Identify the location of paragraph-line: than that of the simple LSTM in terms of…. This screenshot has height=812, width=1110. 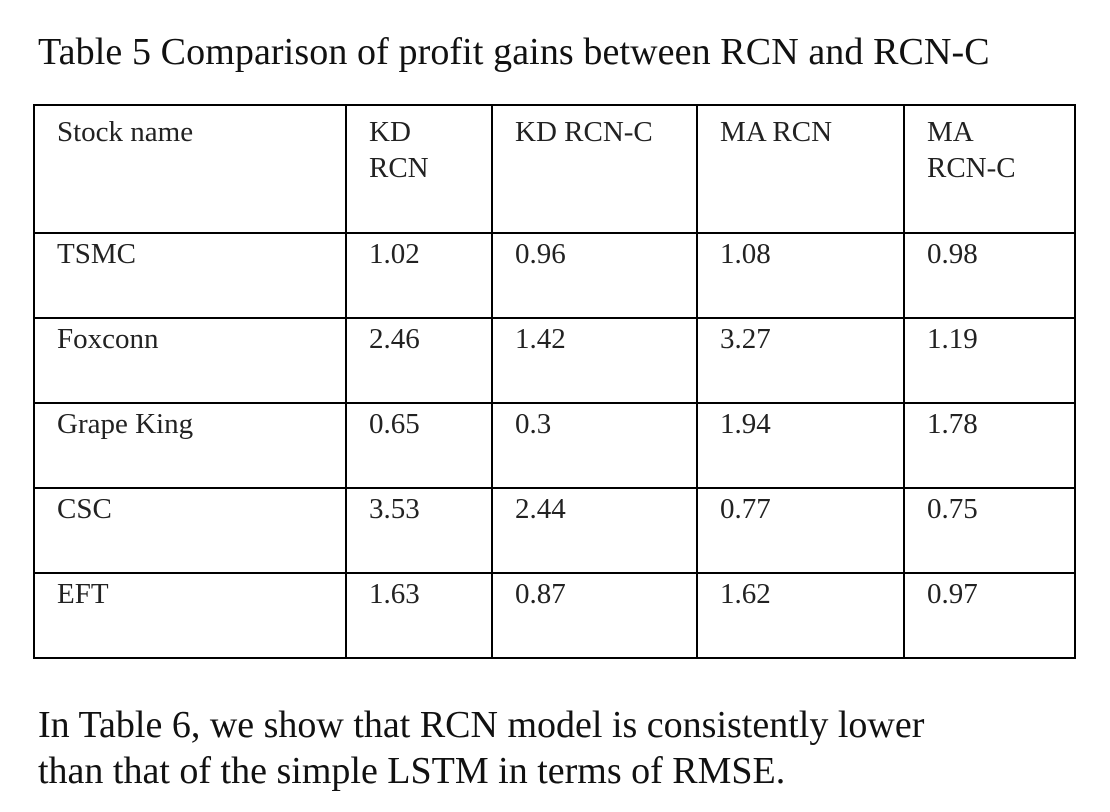
(412, 771).